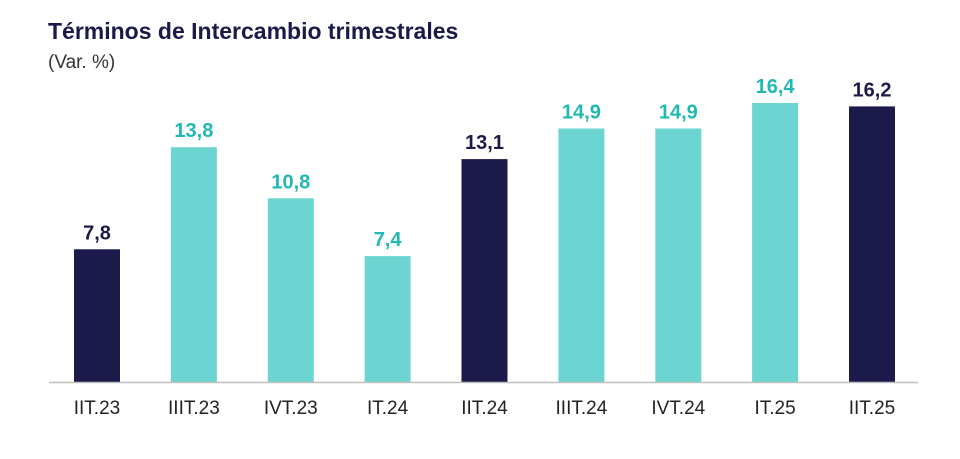 This screenshot has width=960, height=459. What do you see at coordinates (776, 87) in the screenshot?
I see `data-label-IT.25: 16,4` at bounding box center [776, 87].